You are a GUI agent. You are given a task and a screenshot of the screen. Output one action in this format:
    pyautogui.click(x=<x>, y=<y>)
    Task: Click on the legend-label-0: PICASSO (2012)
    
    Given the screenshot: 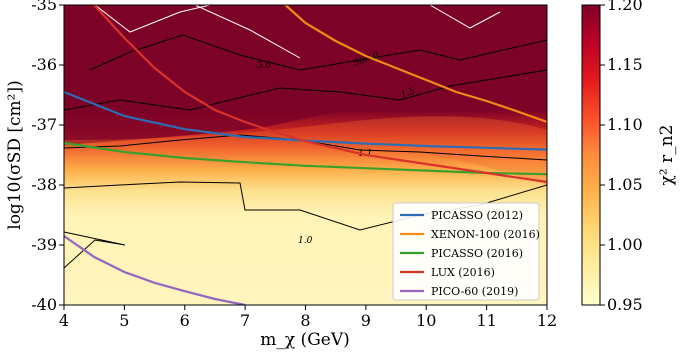 What is the action you would take?
    pyautogui.click(x=477, y=215)
    